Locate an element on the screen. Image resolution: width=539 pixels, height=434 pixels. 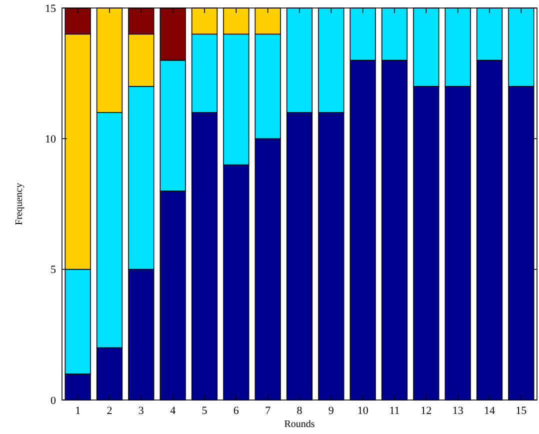
y-axis-title: Frequency is located at coordinates (19, 204).